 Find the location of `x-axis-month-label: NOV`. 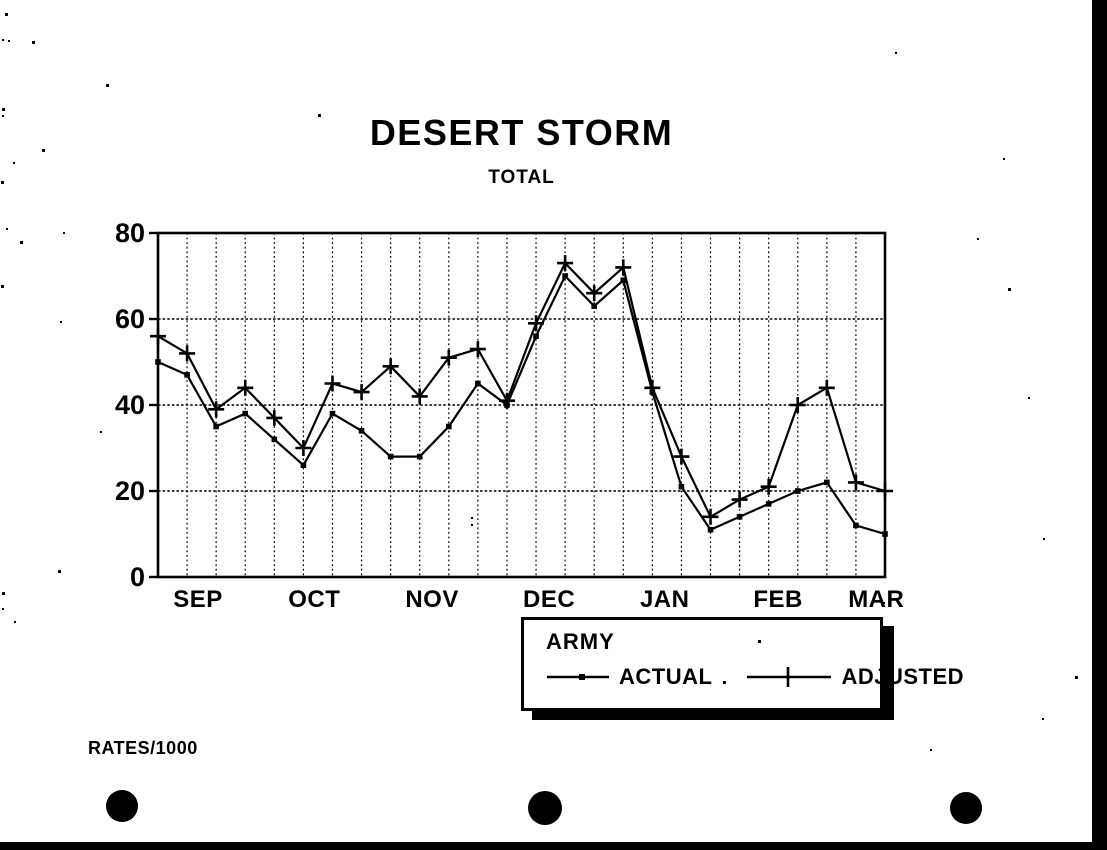

x-axis-month-label: NOV is located at coordinates (432, 599).